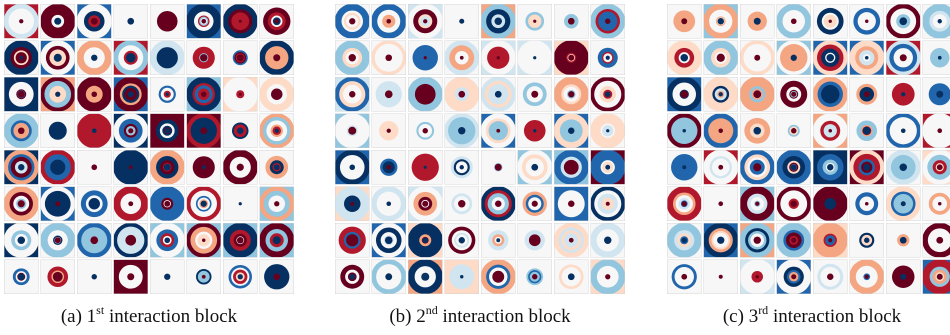  What do you see at coordinates (421, 316) in the screenshot?
I see `caption-ordinal: 2` at bounding box center [421, 316].